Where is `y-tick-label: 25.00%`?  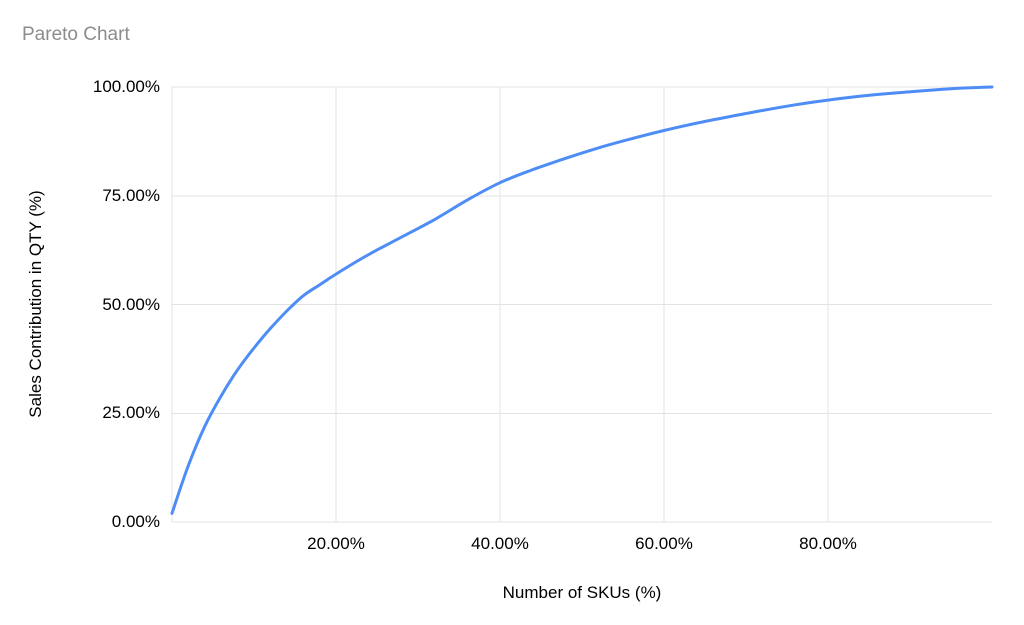
y-tick-label: 25.00% is located at coordinates (131, 413).